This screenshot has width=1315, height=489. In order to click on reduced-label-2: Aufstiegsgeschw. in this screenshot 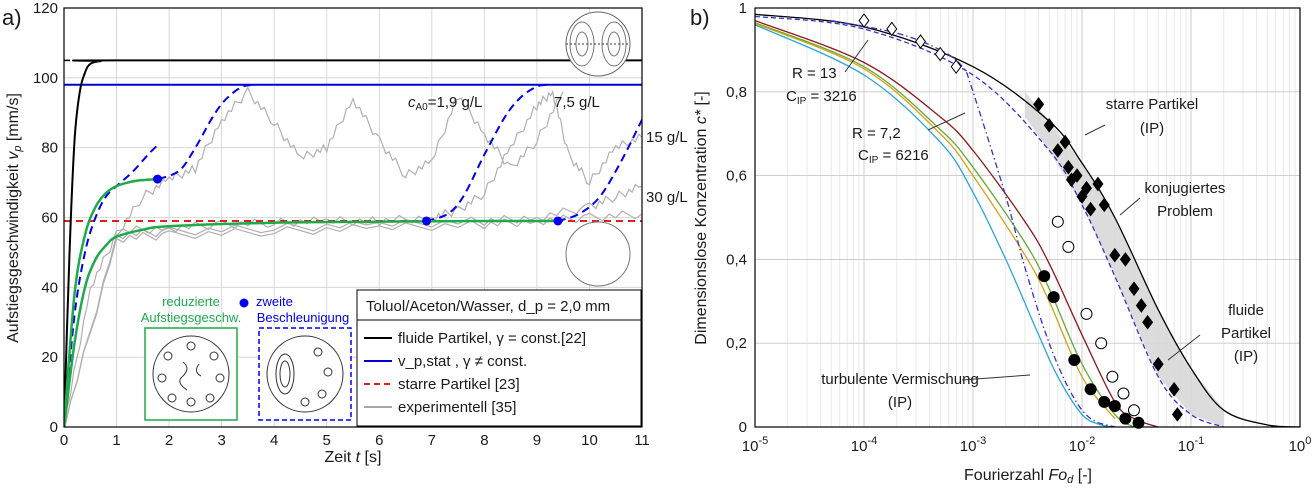, I will do `click(191, 317)`.